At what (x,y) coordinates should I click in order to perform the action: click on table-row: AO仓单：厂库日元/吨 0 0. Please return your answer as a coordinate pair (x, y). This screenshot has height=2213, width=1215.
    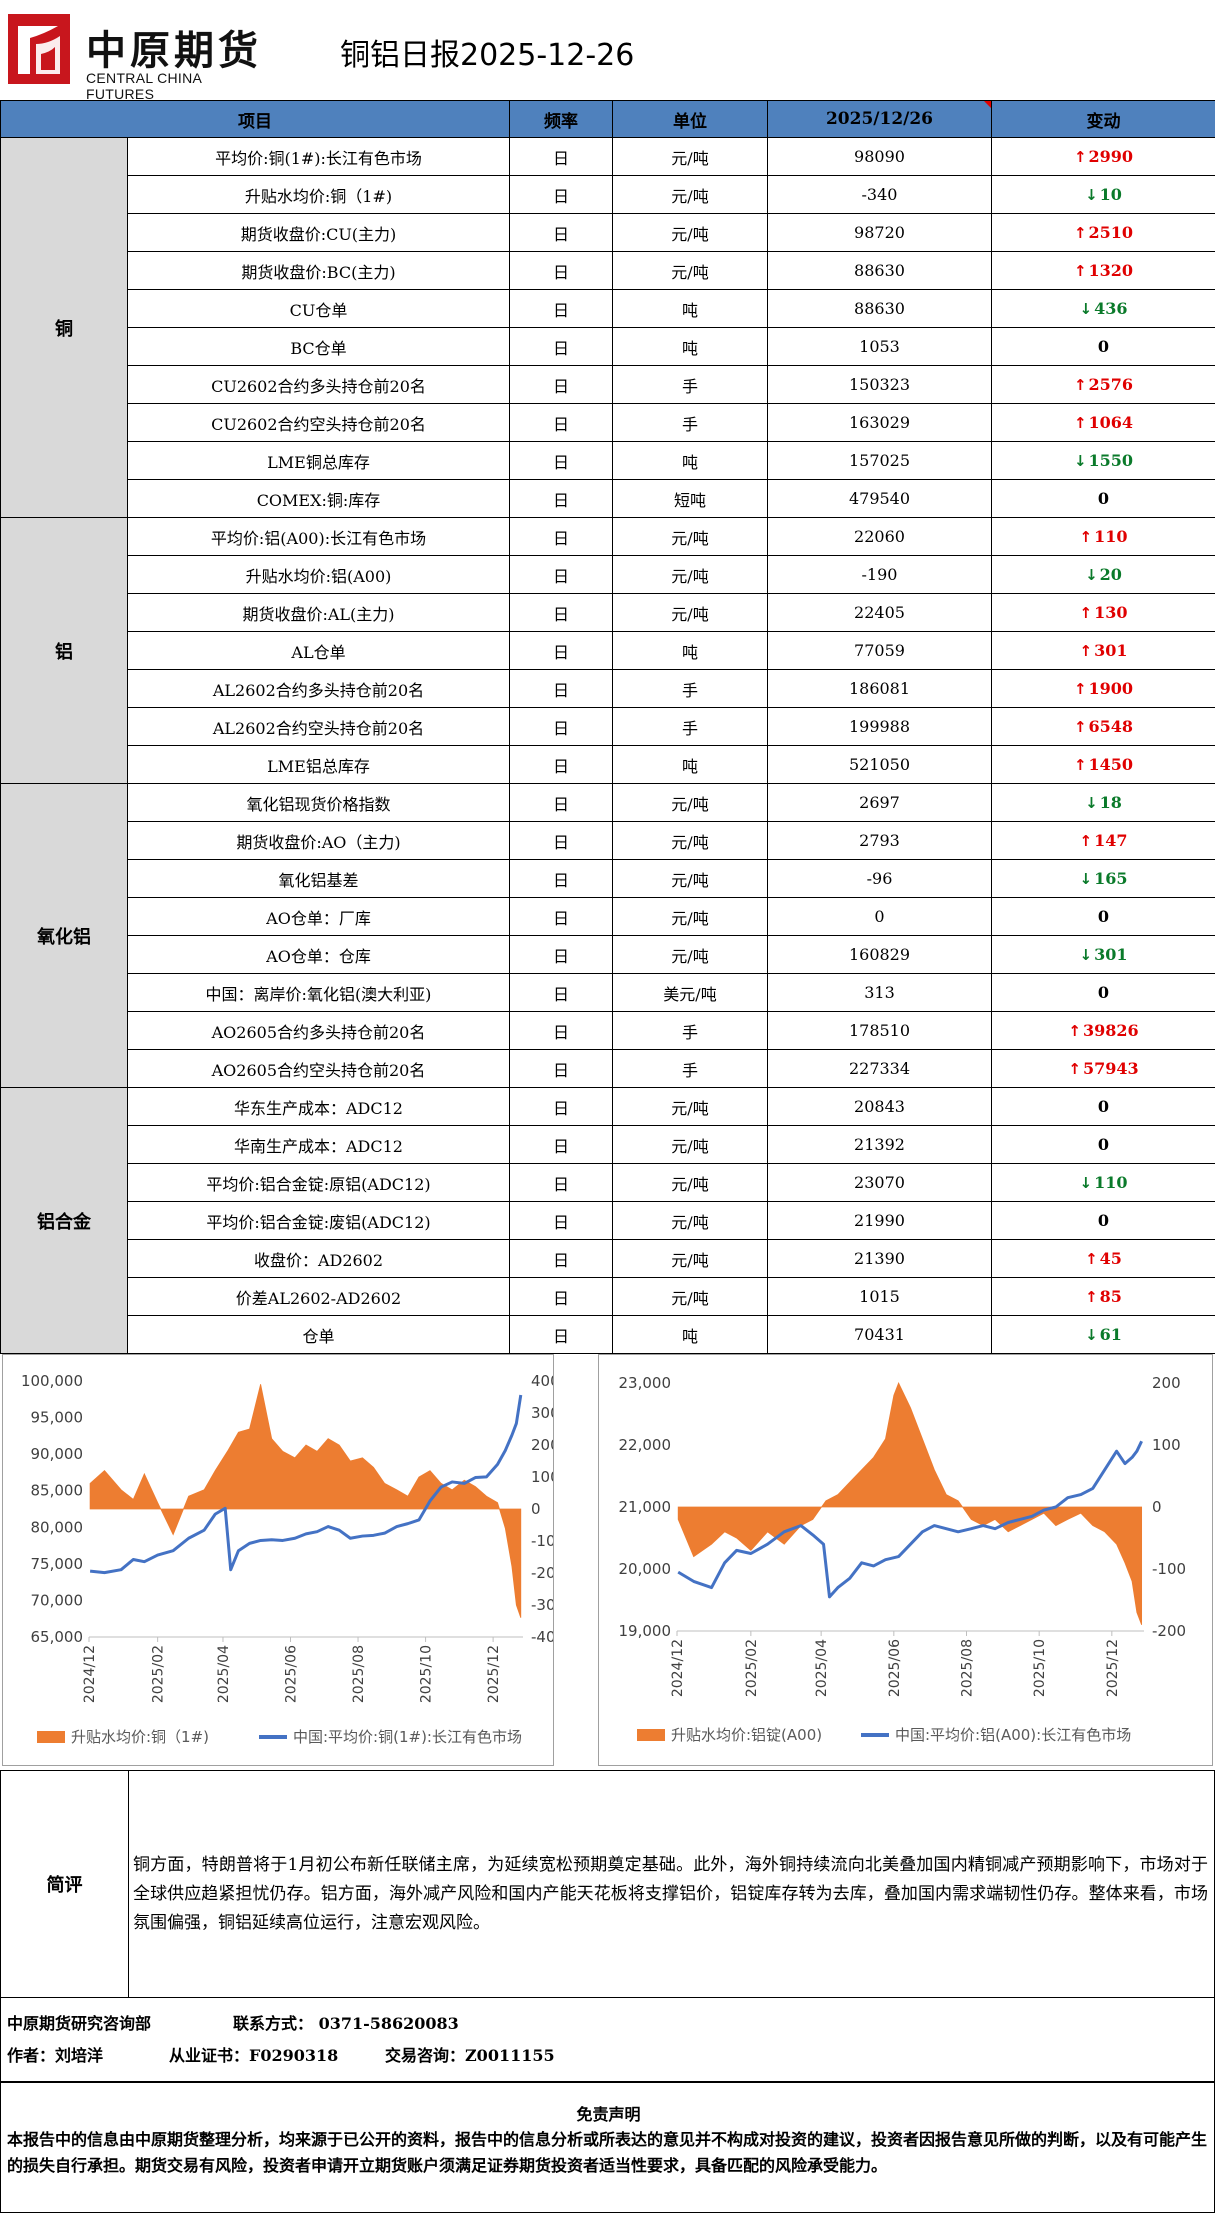
    Looking at the image, I should click on (608, 916).